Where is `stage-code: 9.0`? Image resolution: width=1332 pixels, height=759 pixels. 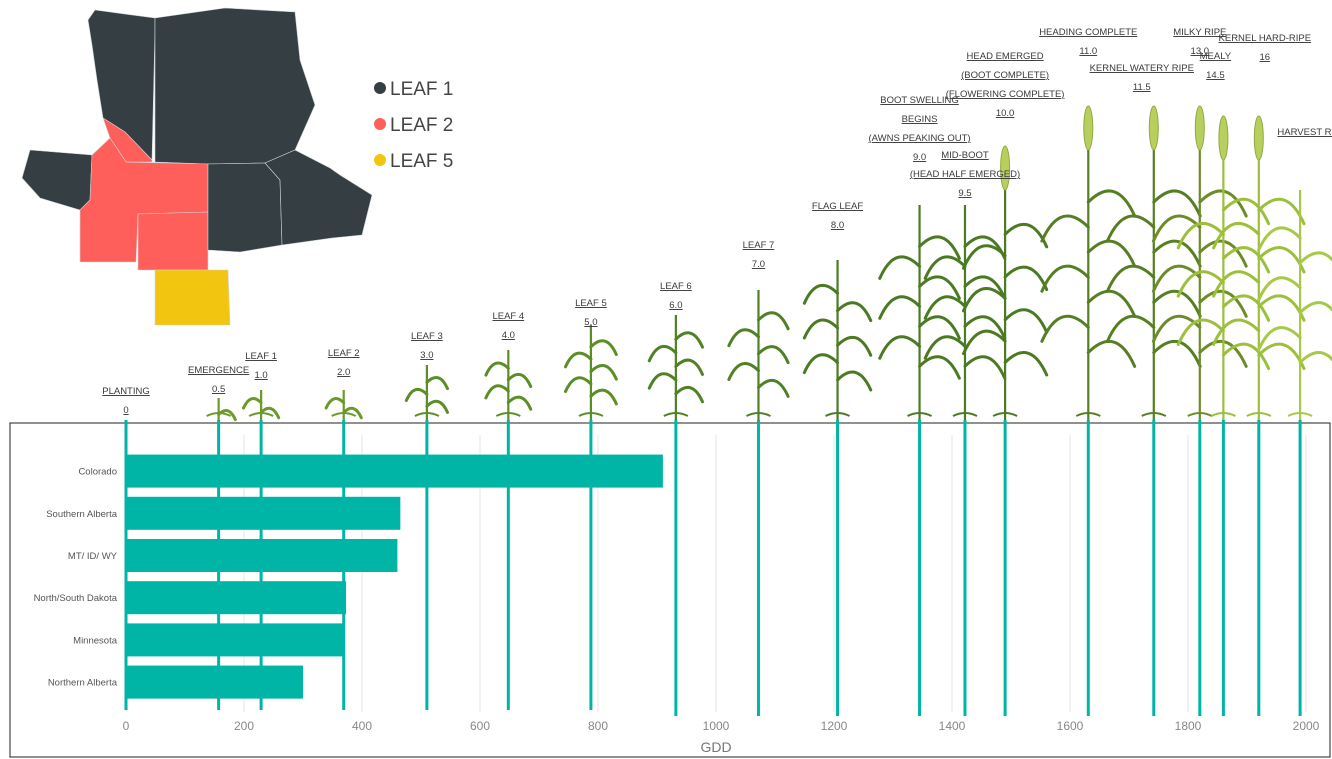
stage-code: 9.0 is located at coordinates (919, 157).